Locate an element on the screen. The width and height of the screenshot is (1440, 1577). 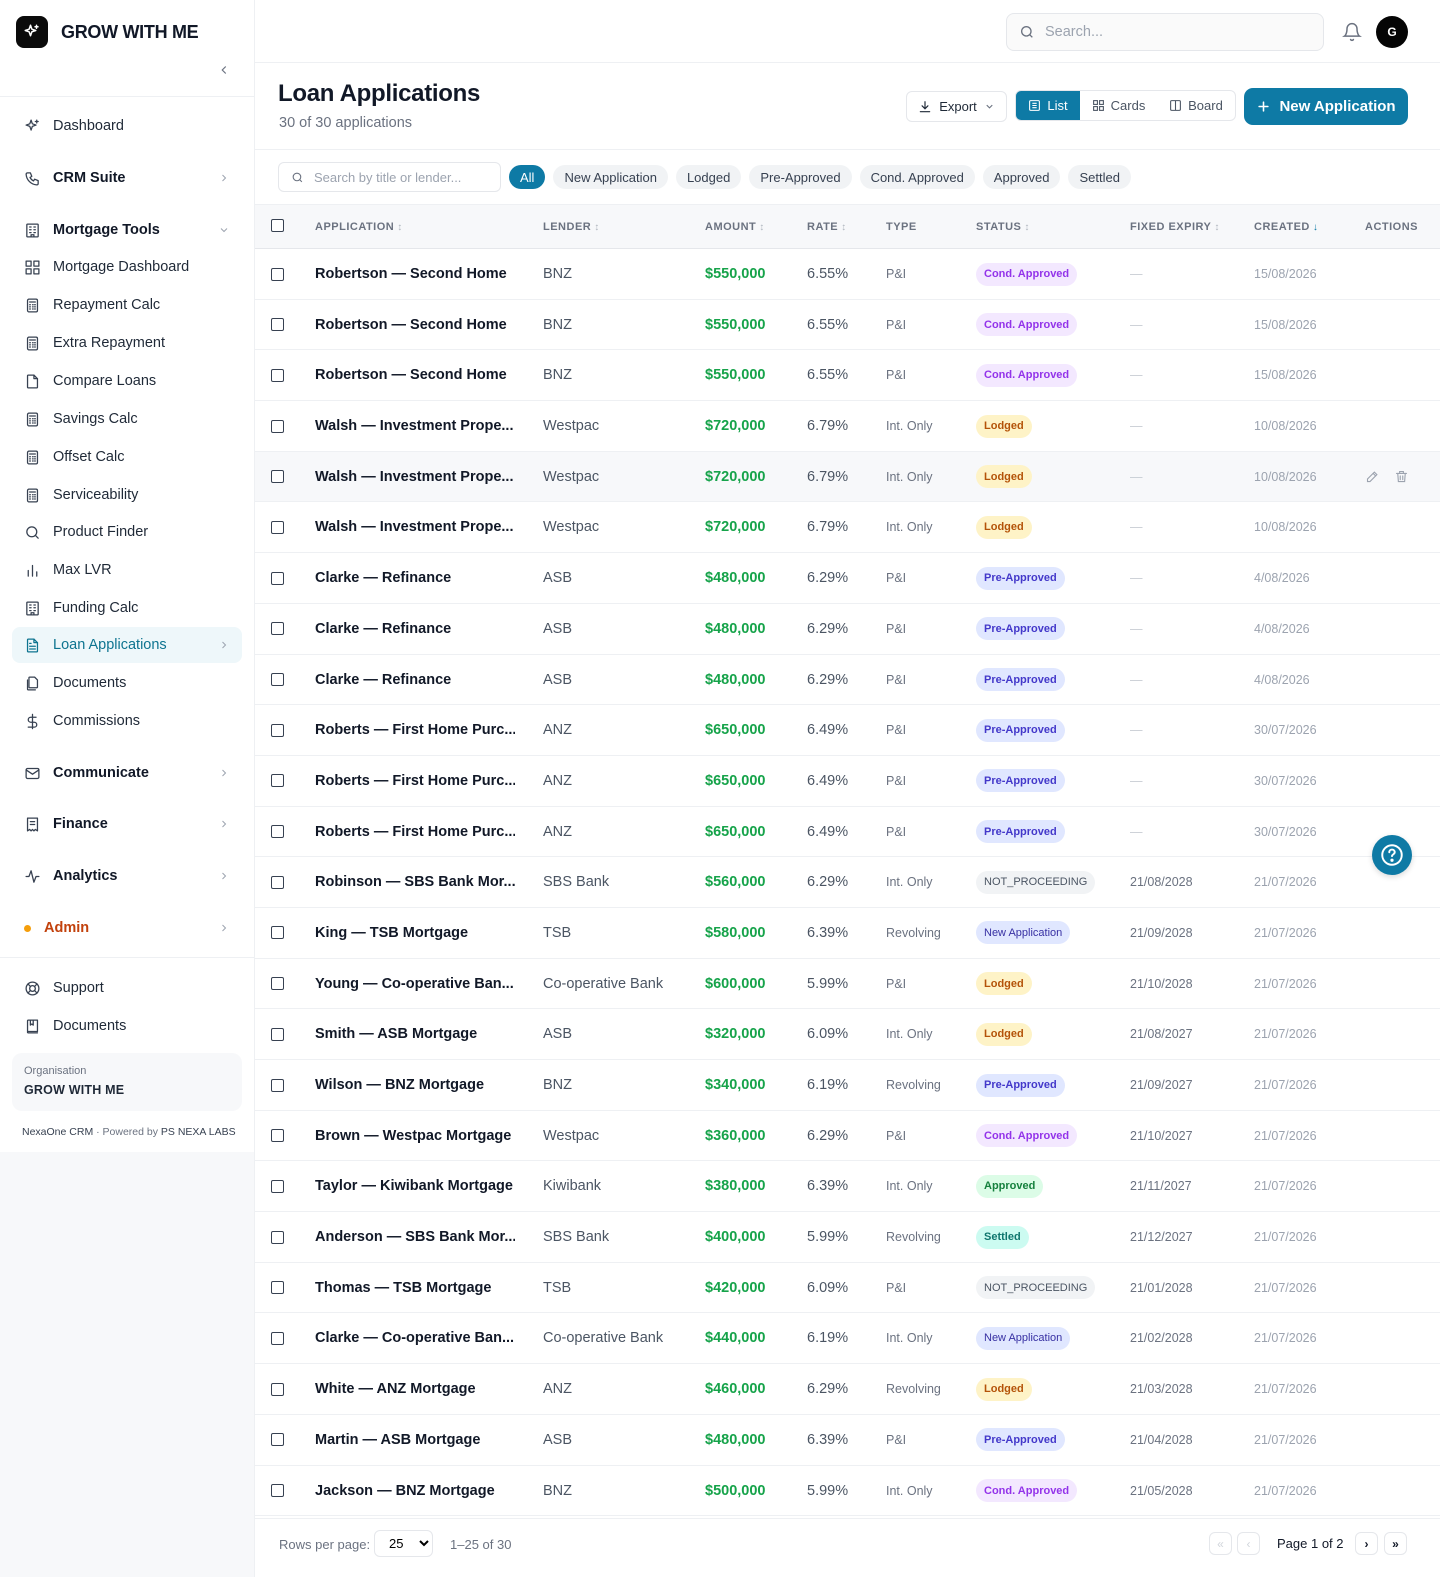
sidebar-item-offset-calc: Offset Calc is located at coordinates (127, 457).